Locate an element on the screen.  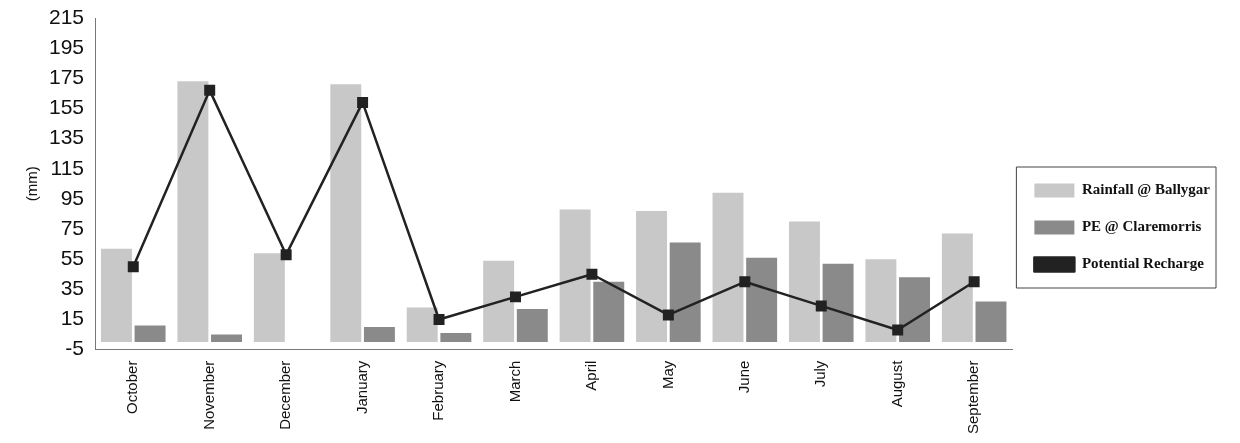
legend-label: PE @ Claremorris is located at coordinates (1141, 226).